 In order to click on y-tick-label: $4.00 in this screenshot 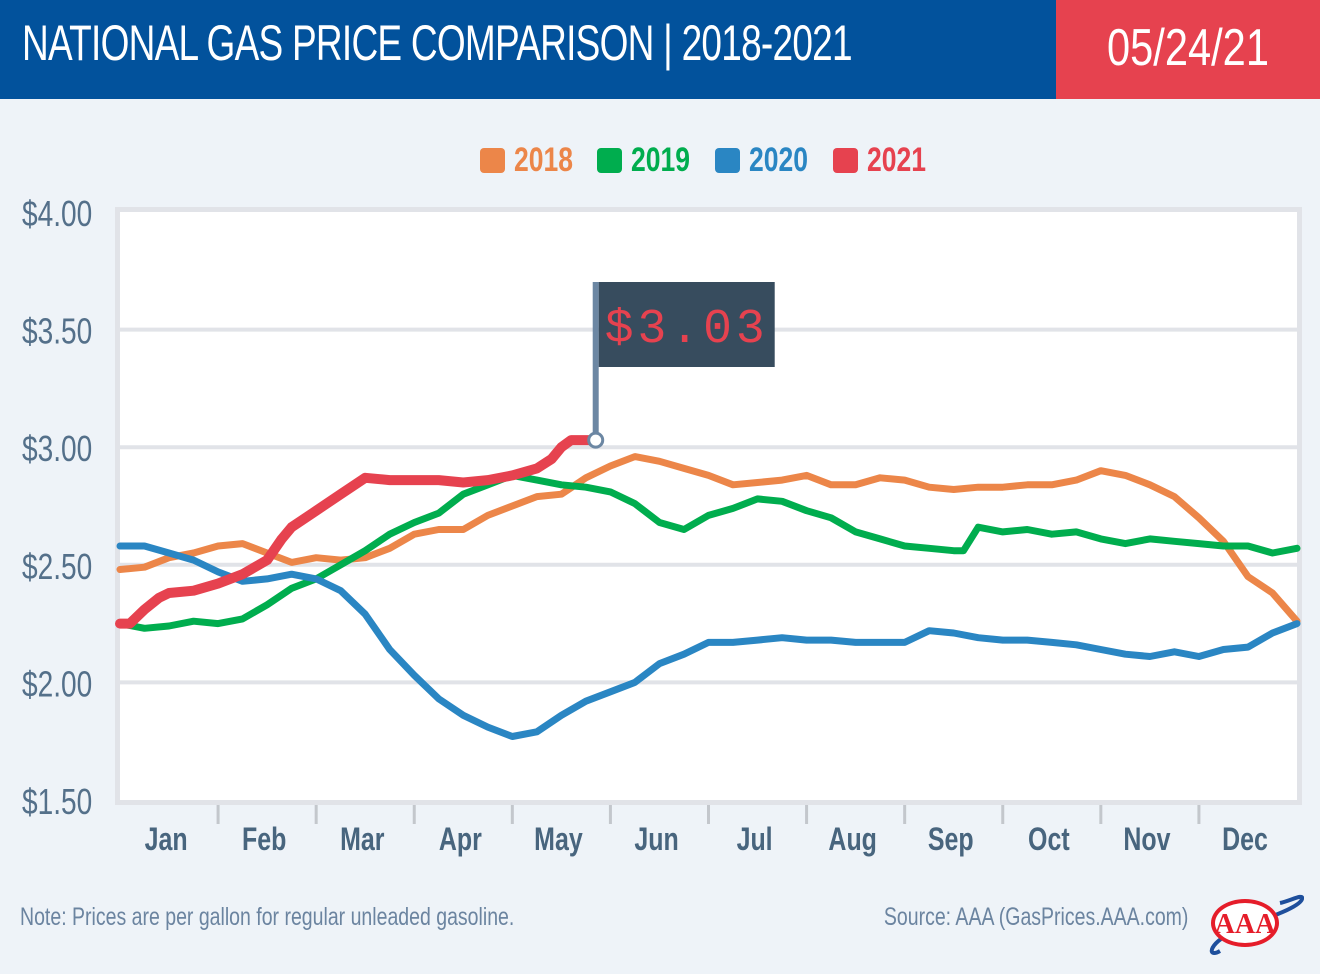, I will do `click(57, 214)`.